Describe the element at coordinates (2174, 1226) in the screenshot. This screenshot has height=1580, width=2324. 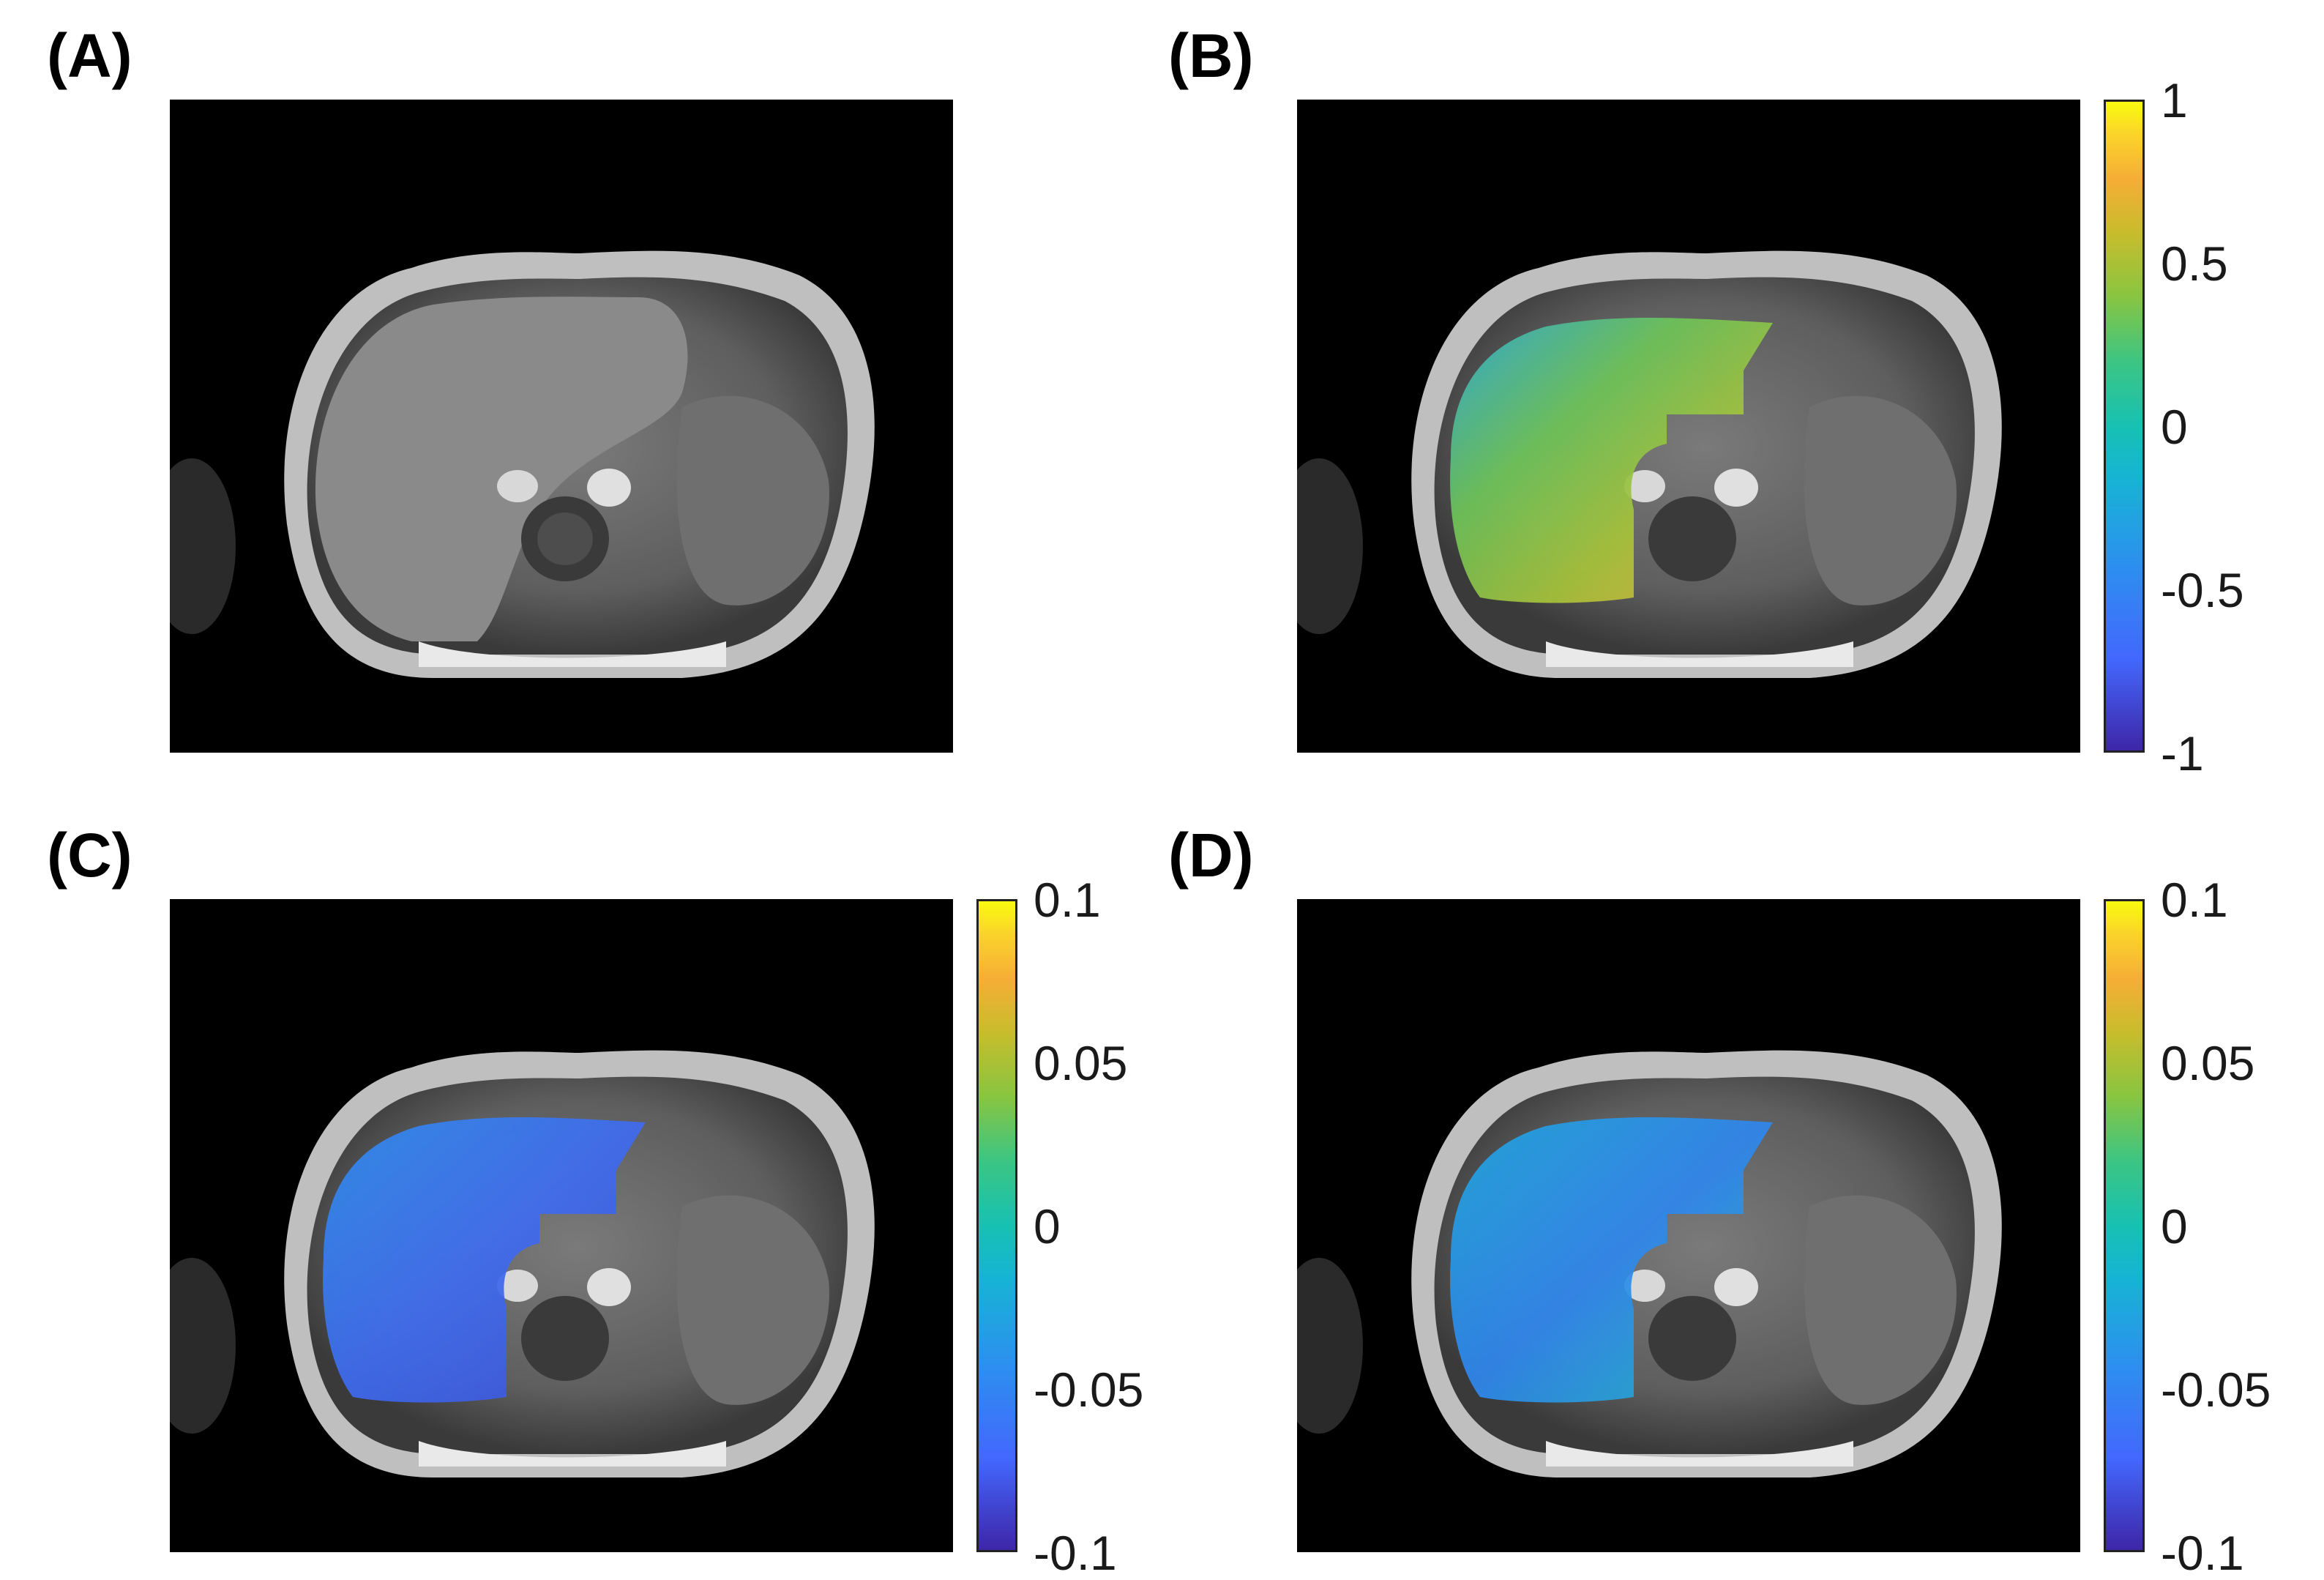
I see `colorbar-d-tick-3: 0` at that location.